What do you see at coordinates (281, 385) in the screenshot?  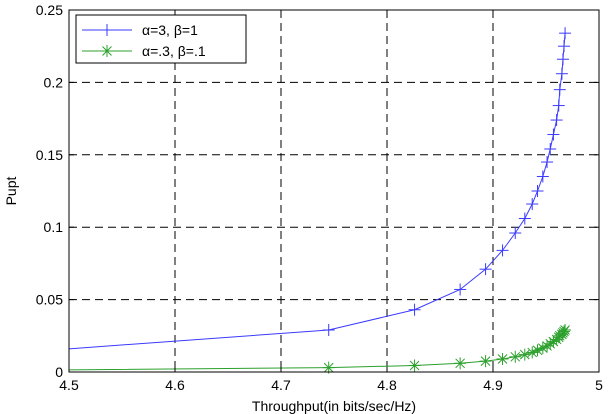 I see `x-tick-label: 4.7` at bounding box center [281, 385].